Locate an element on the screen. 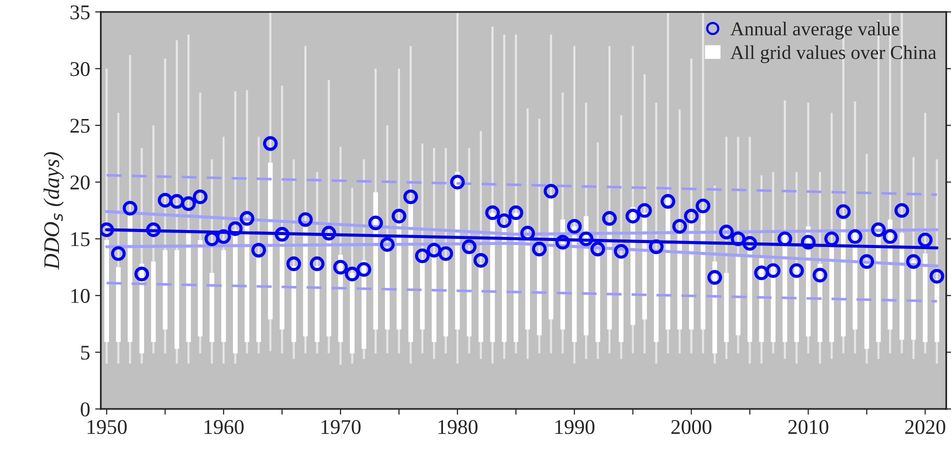  x-tick-label: 1990 is located at coordinates (574, 427).